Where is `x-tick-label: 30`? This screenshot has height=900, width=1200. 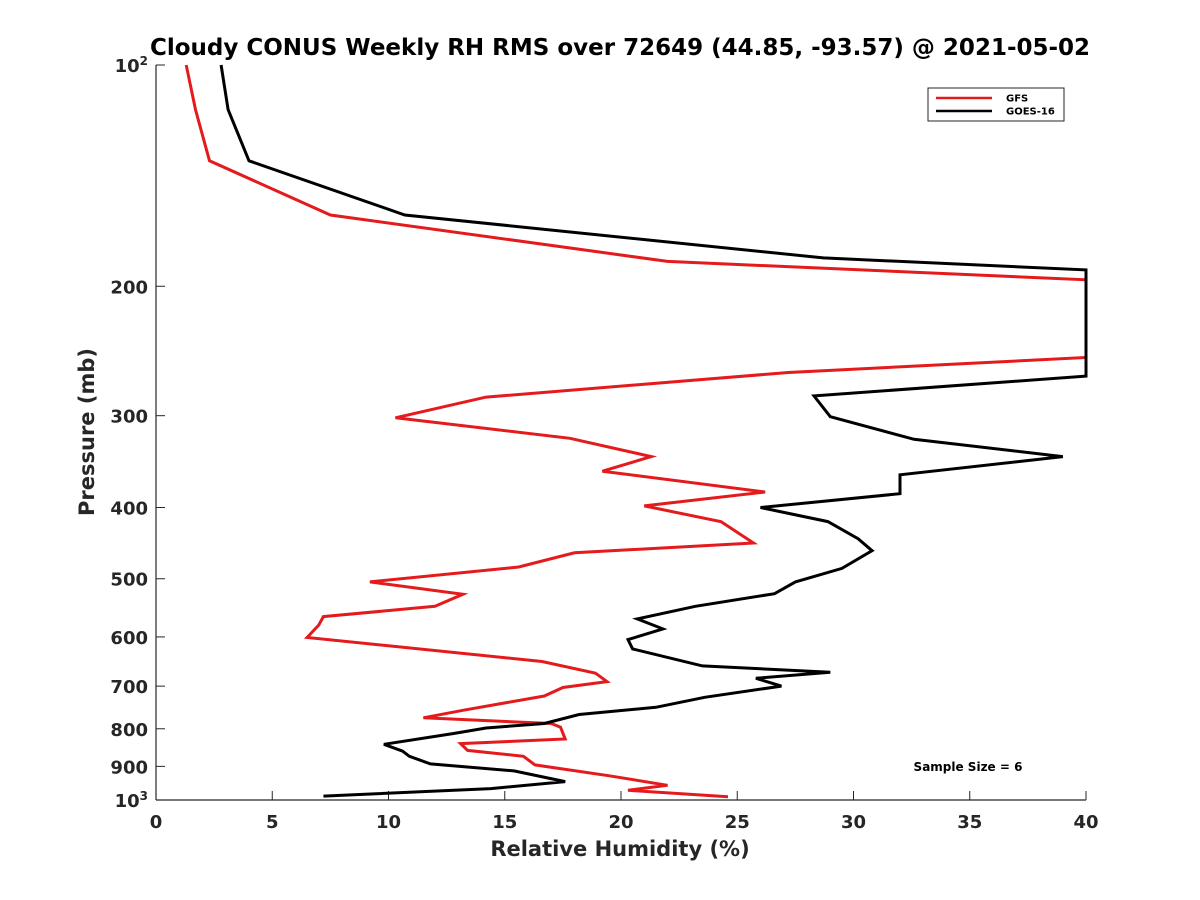 x-tick-label: 30 is located at coordinates (853, 822).